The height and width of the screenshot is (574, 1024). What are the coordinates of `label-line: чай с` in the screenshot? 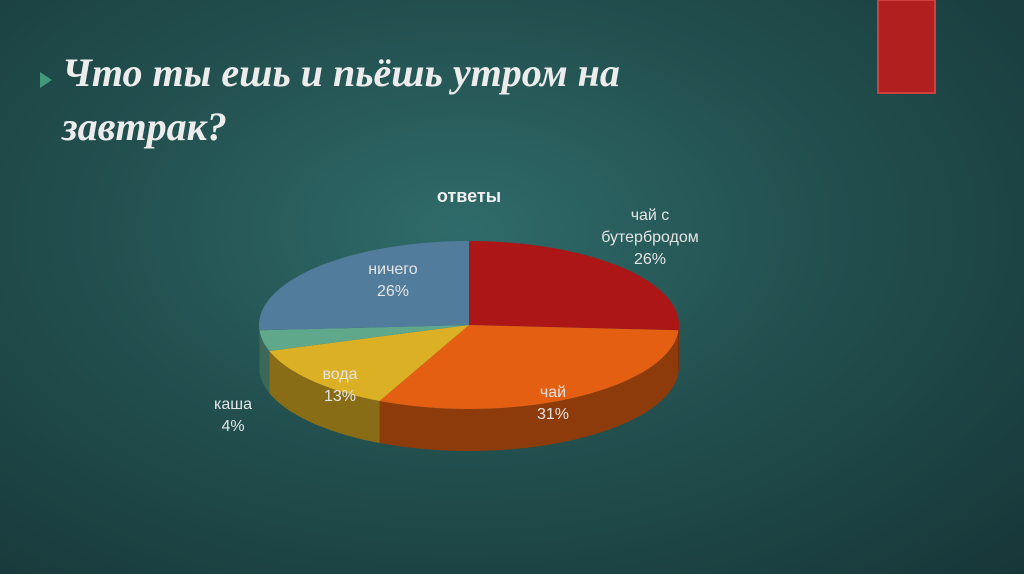 It's located at (650, 215).